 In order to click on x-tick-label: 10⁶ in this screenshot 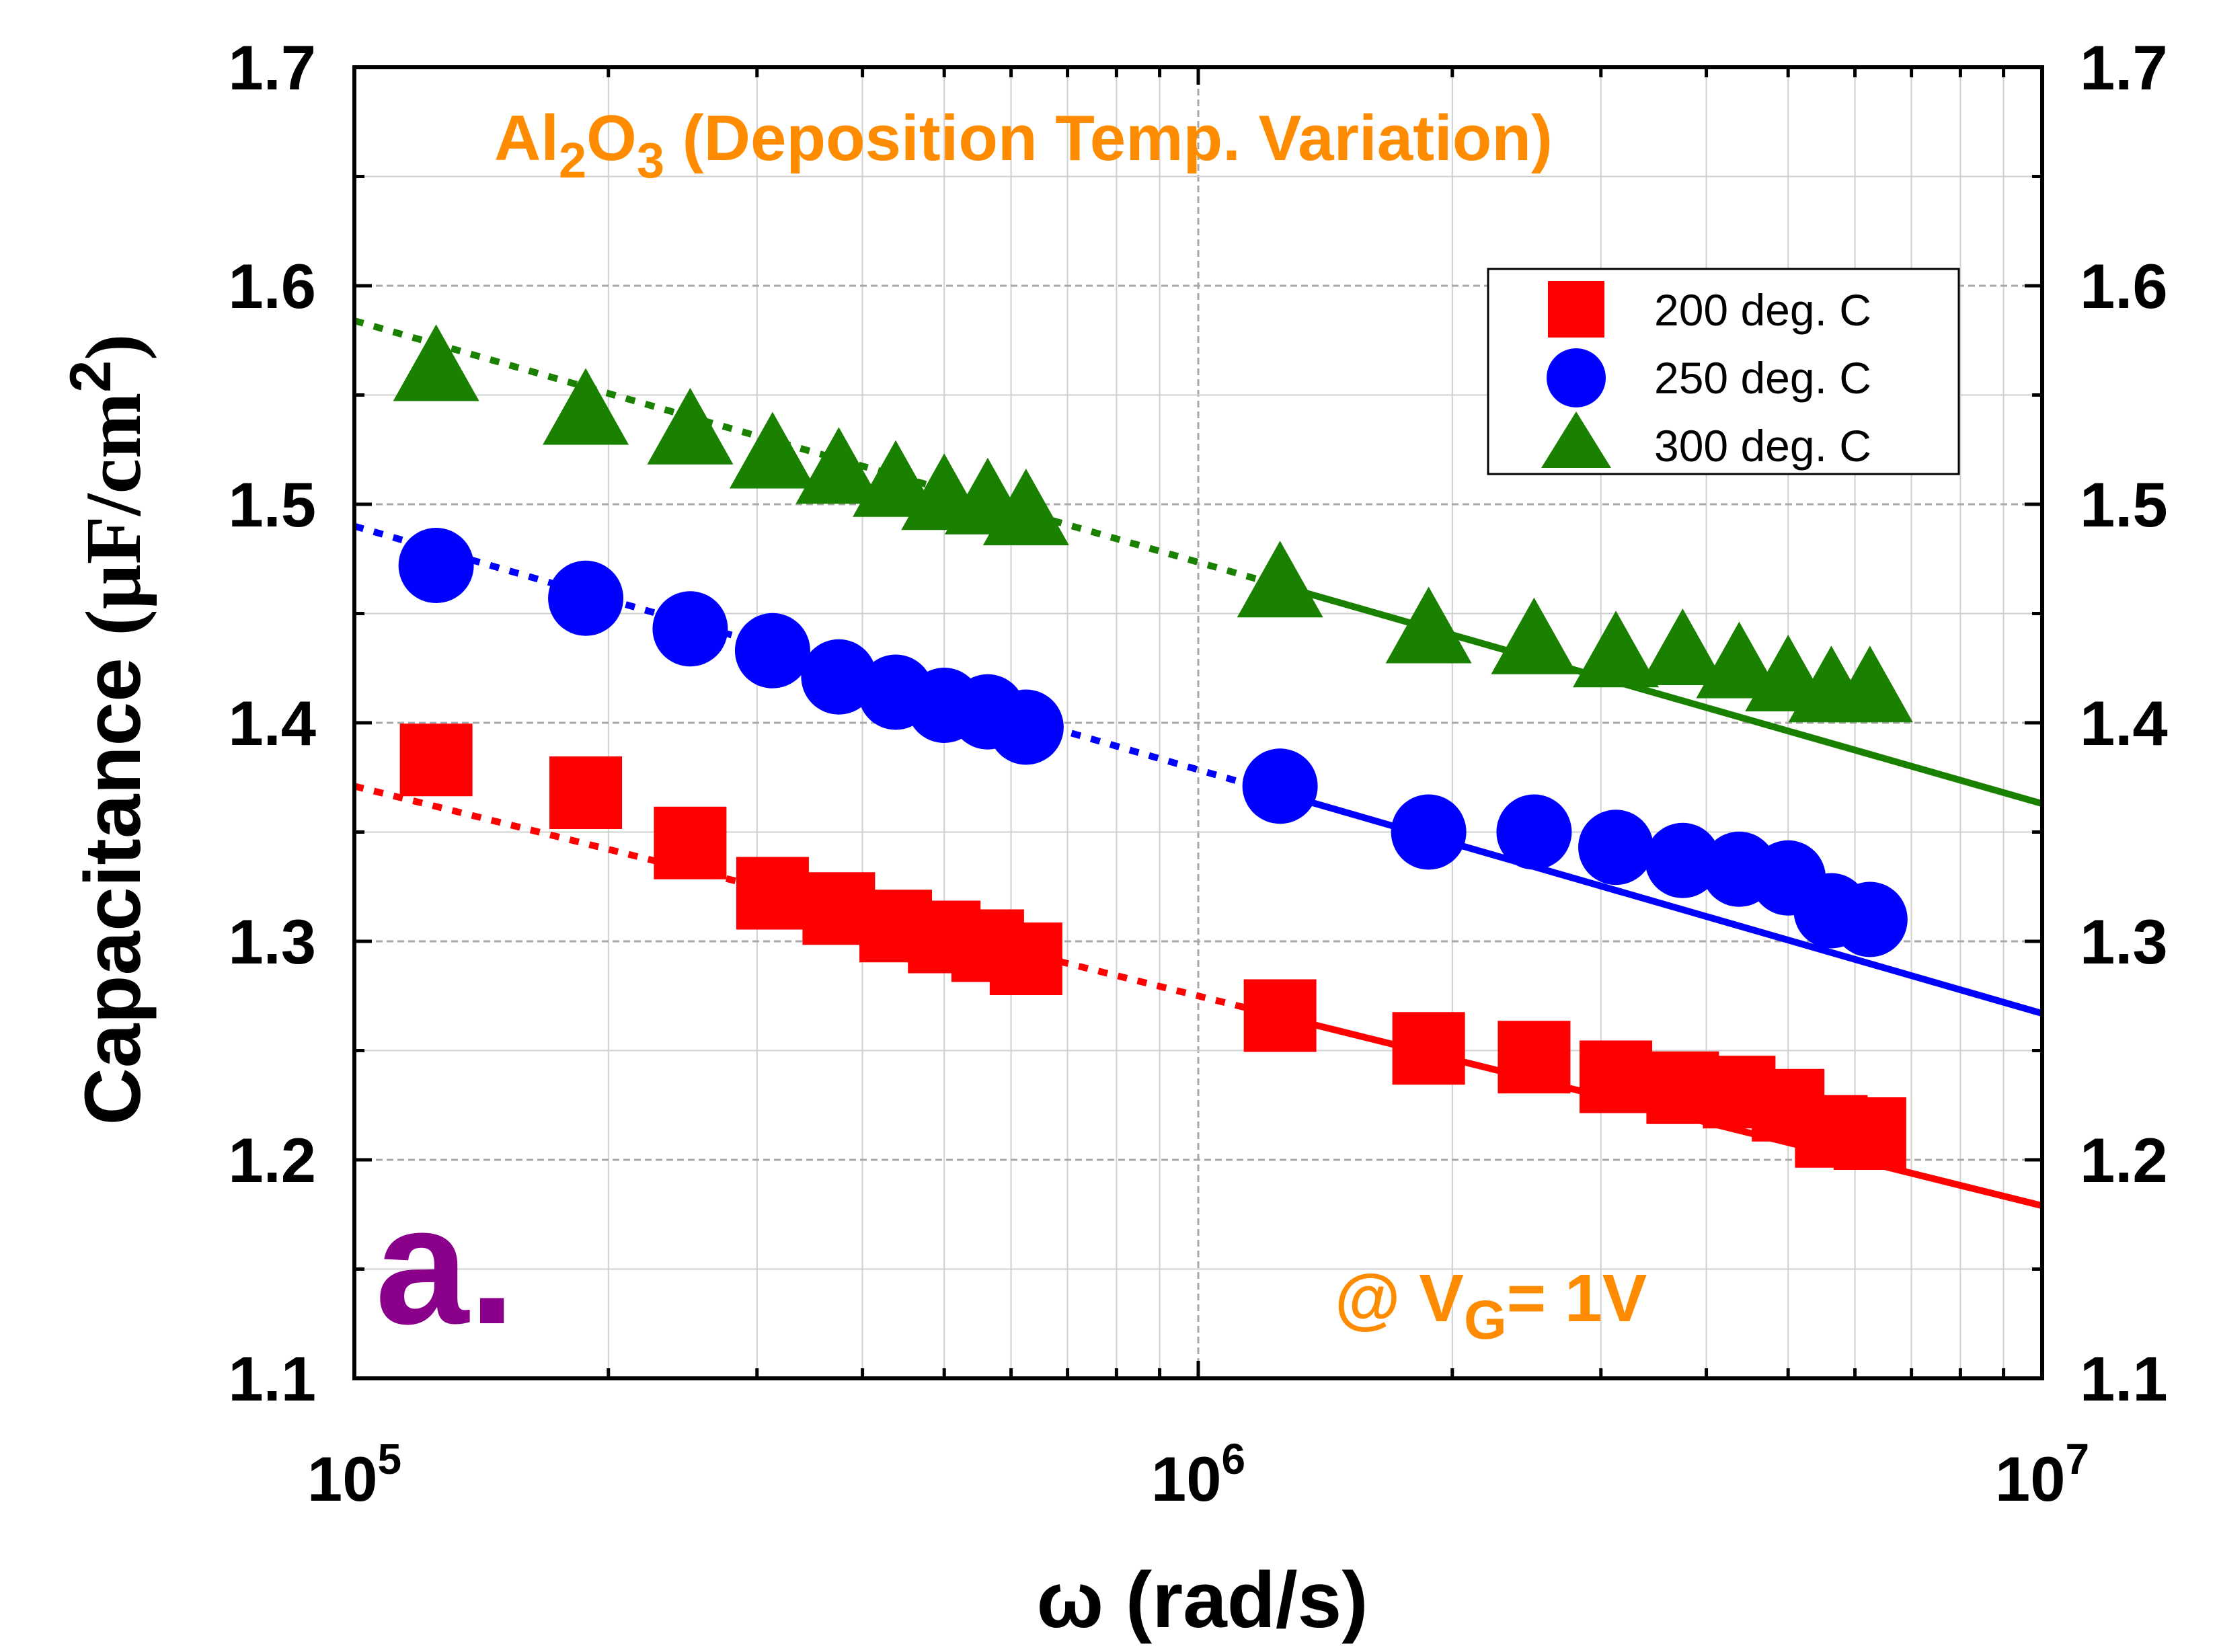, I will do `click(1198, 1474)`.